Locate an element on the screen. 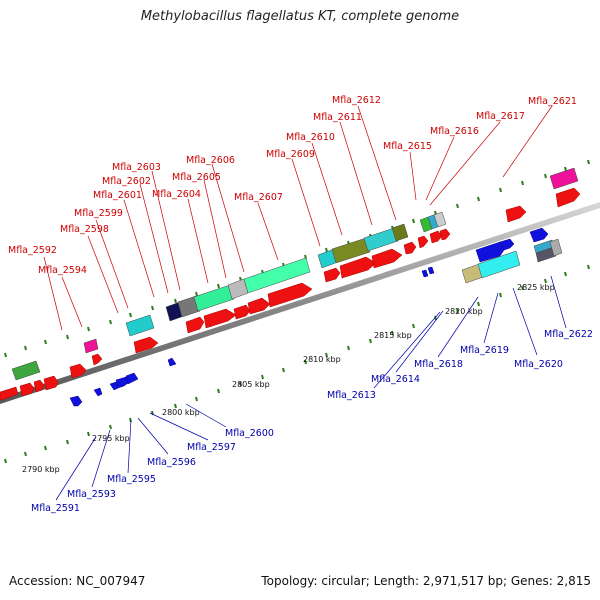 Image resolution: width=600 pixels, height=600 pixels. gene-label: Mfla_2594 is located at coordinates (62, 270).